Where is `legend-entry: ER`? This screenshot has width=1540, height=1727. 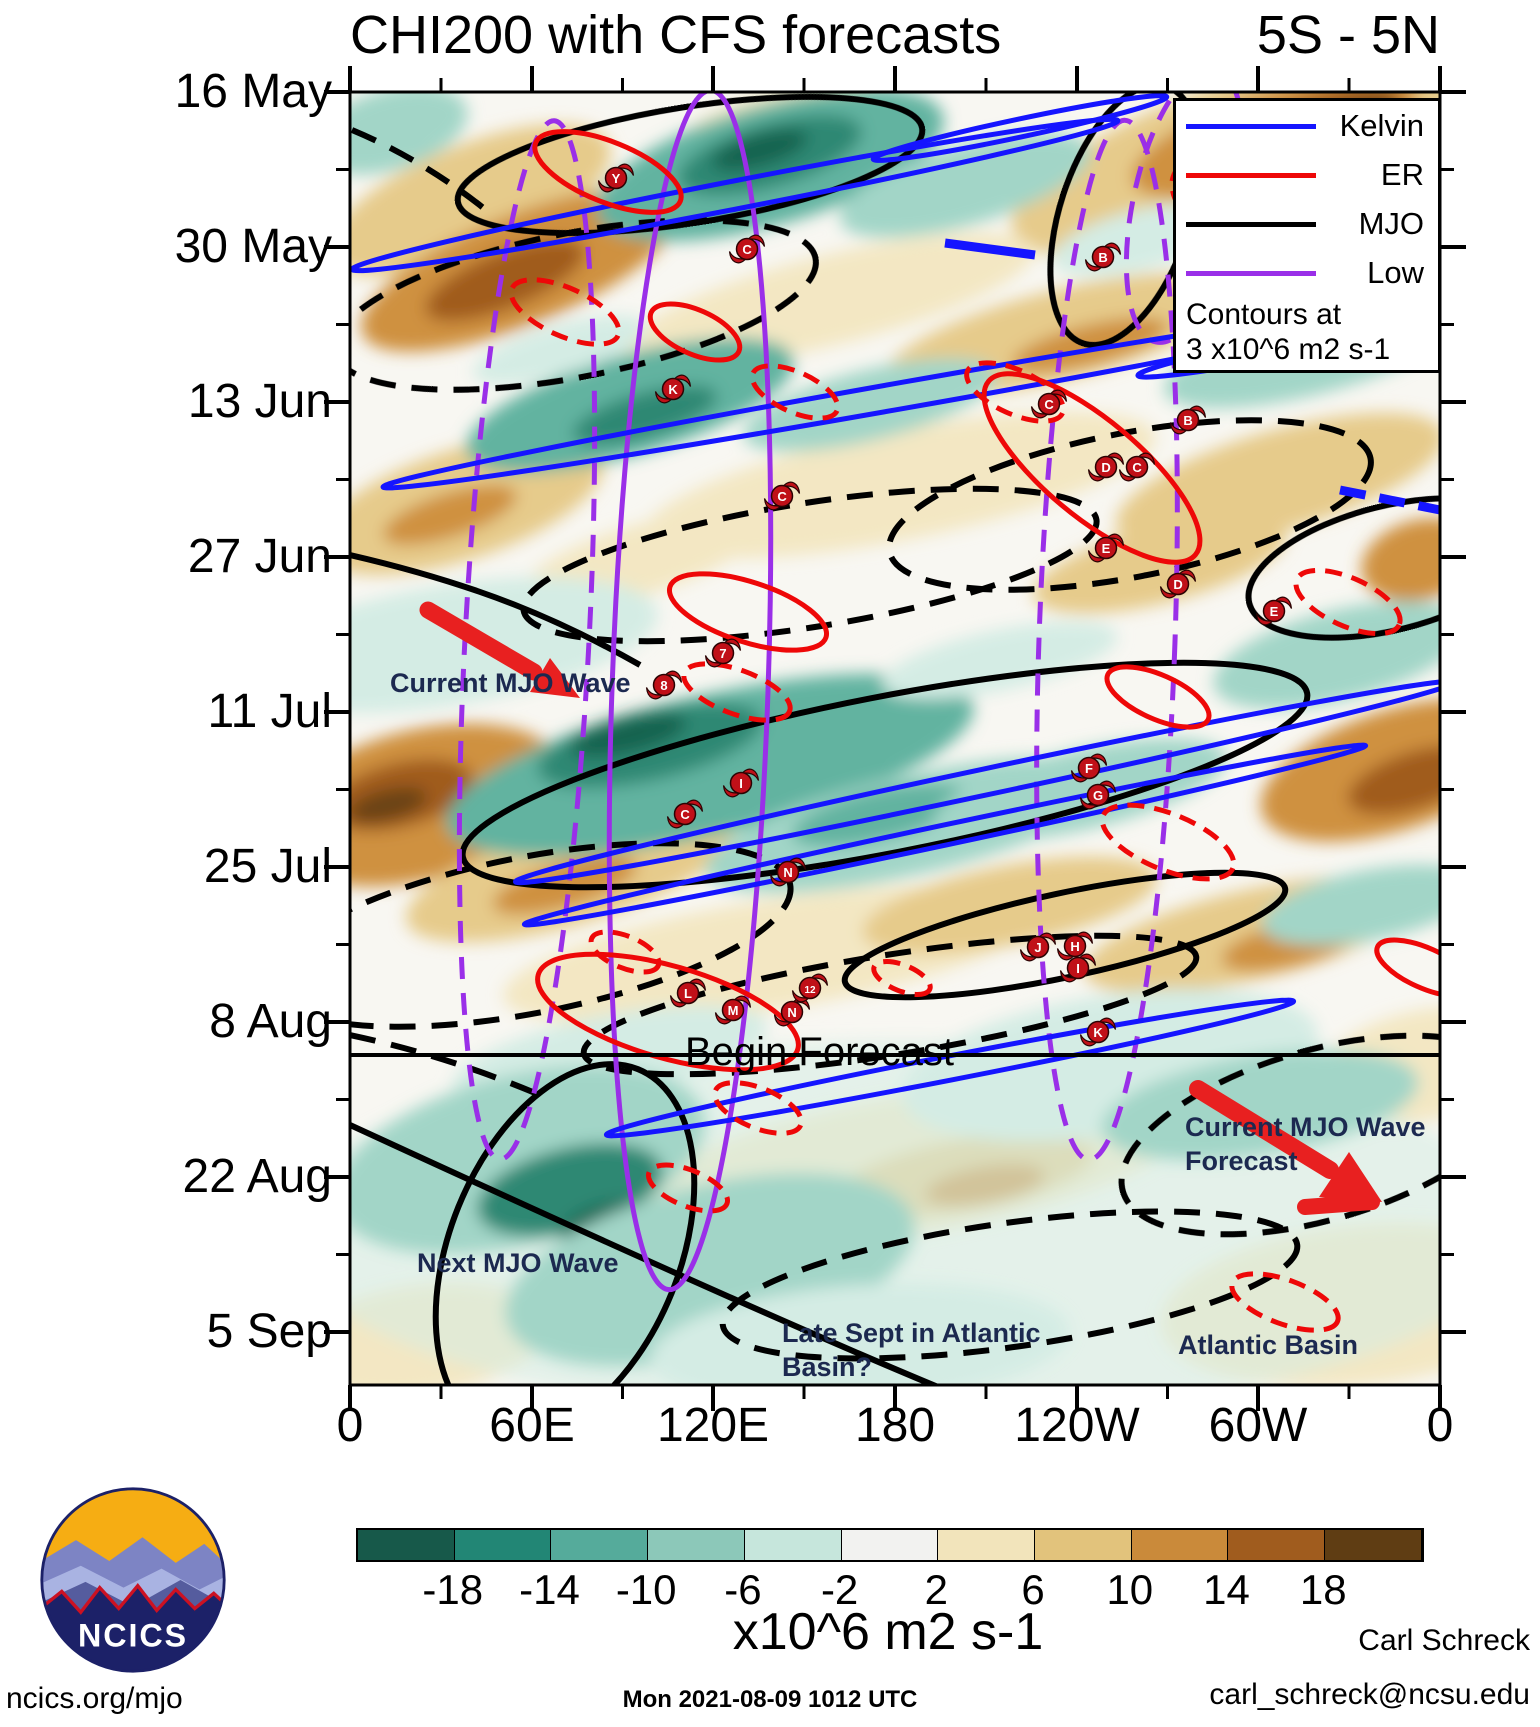 legend-entry: ER is located at coordinates (1307, 175).